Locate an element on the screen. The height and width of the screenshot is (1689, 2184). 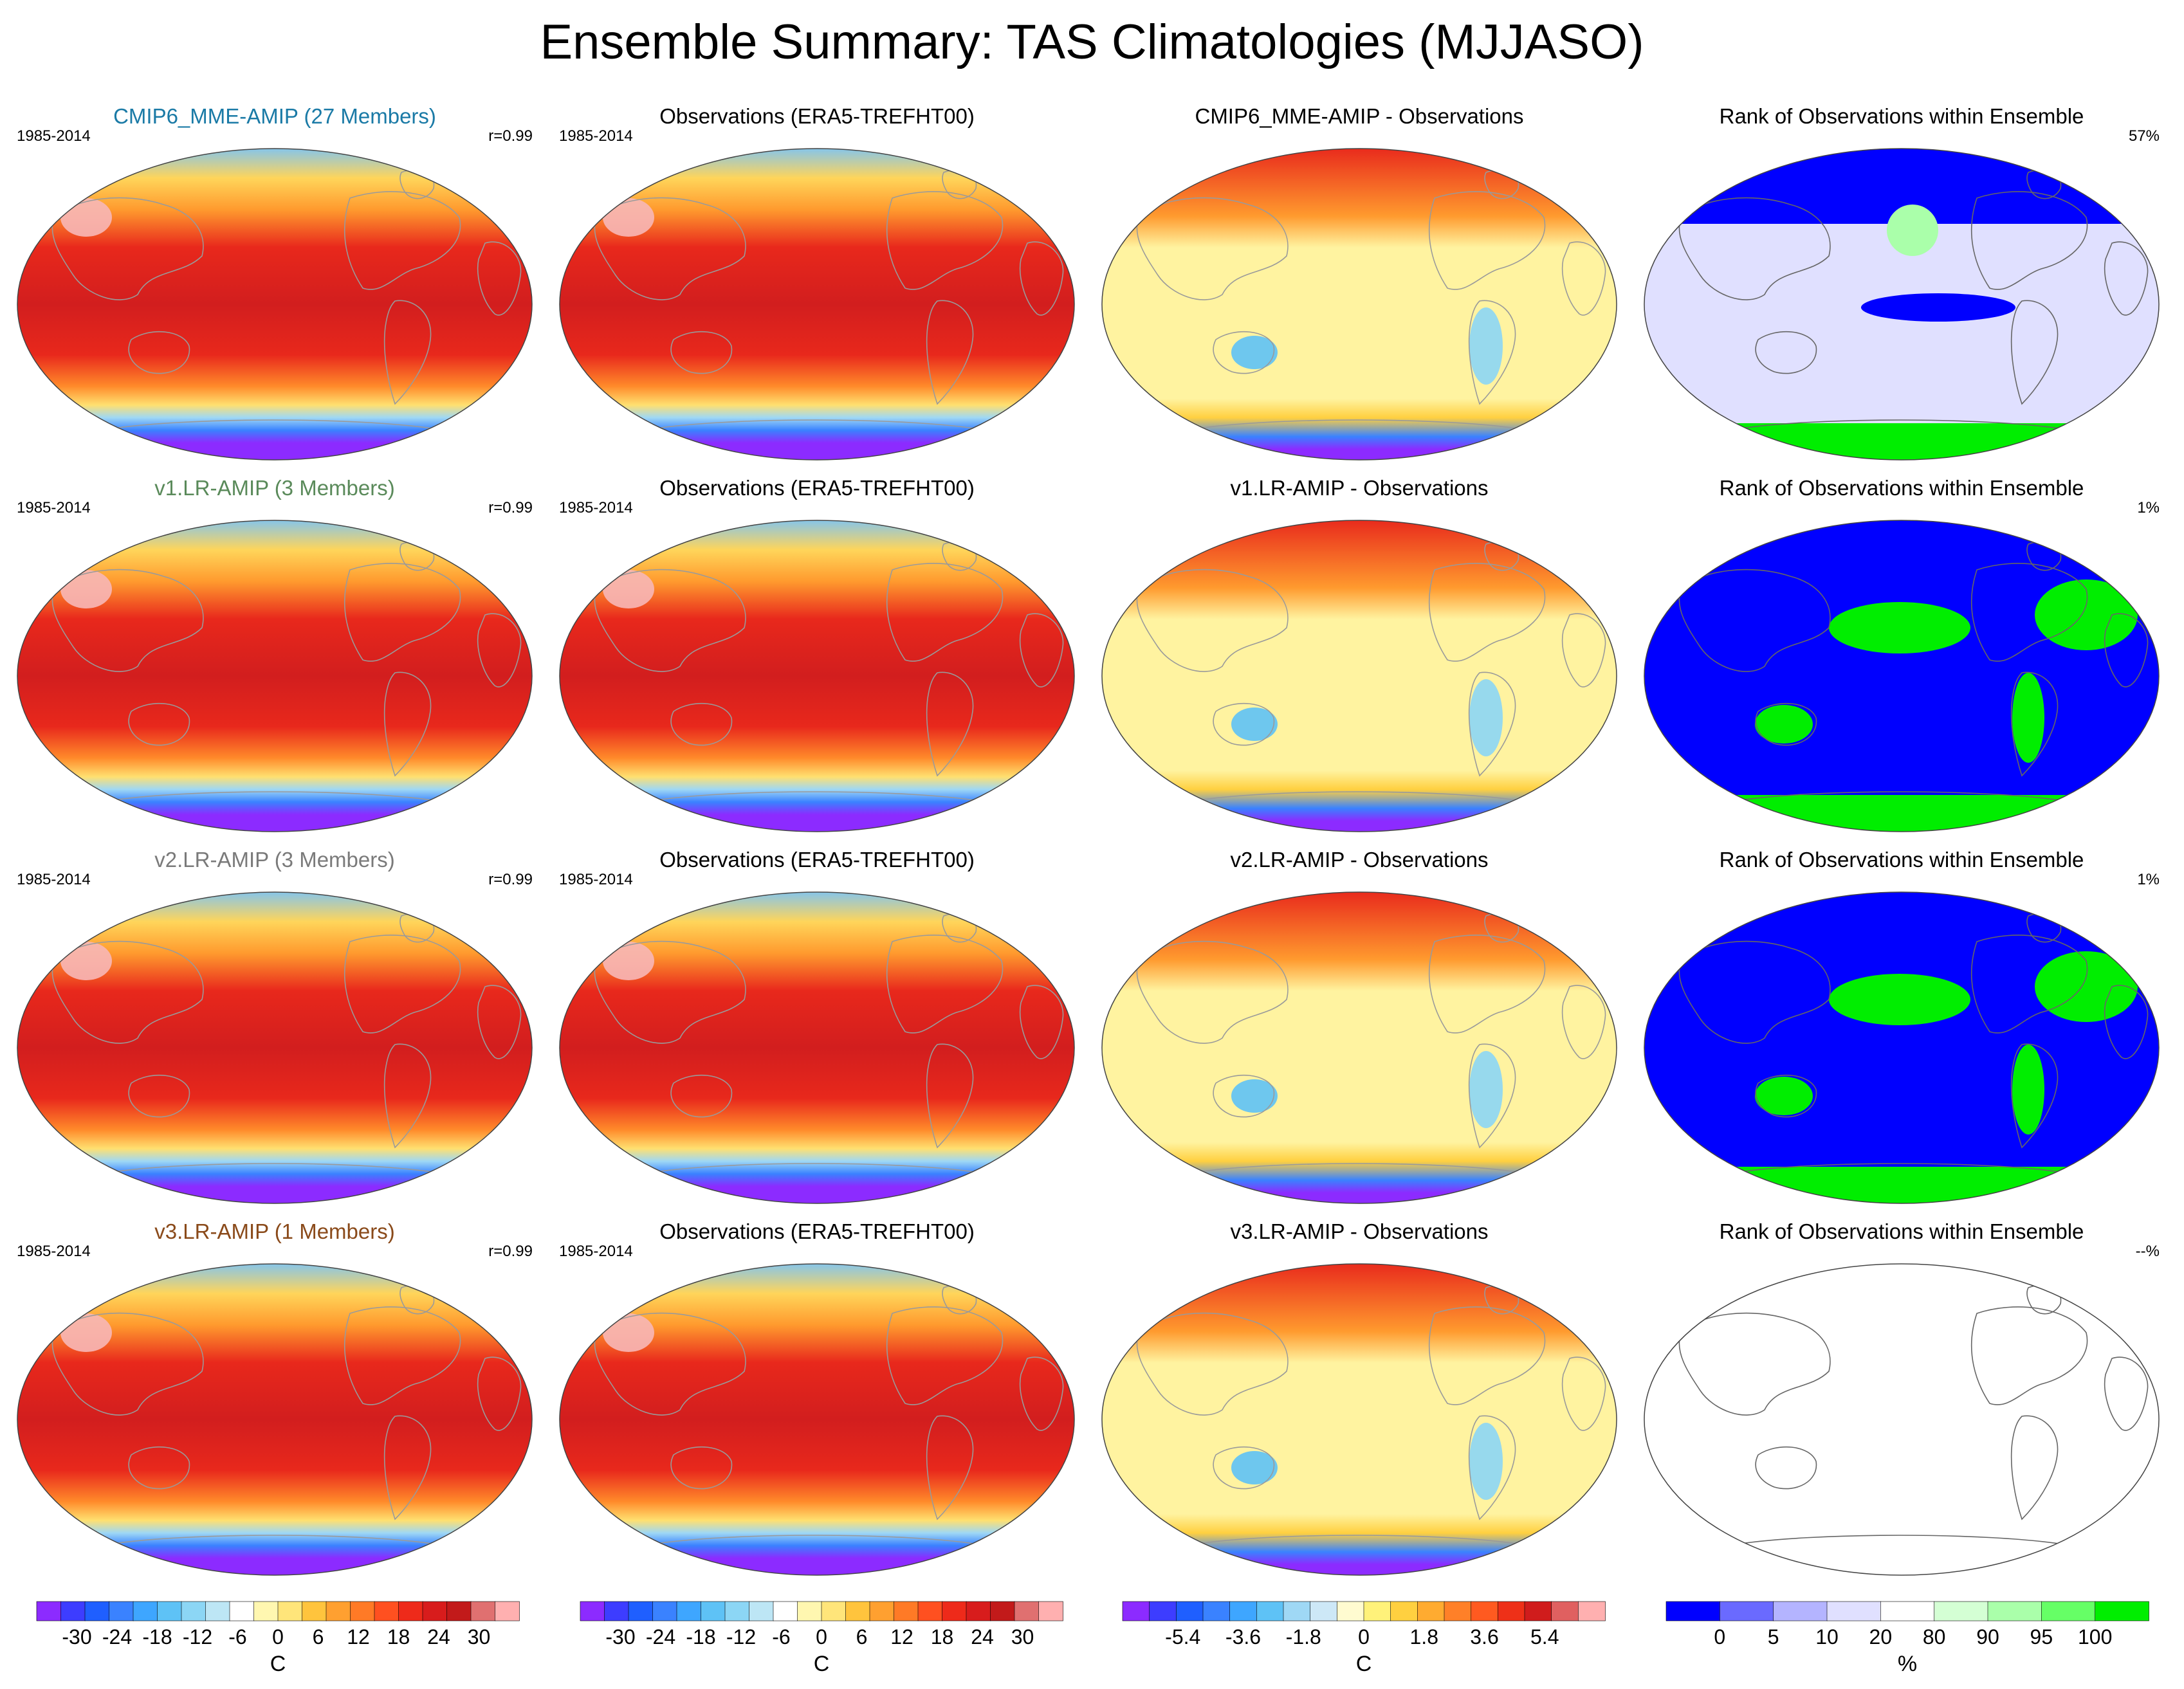
panel-title: v1.LR-AMIP (3 Members) is located at coordinates (274, 488).